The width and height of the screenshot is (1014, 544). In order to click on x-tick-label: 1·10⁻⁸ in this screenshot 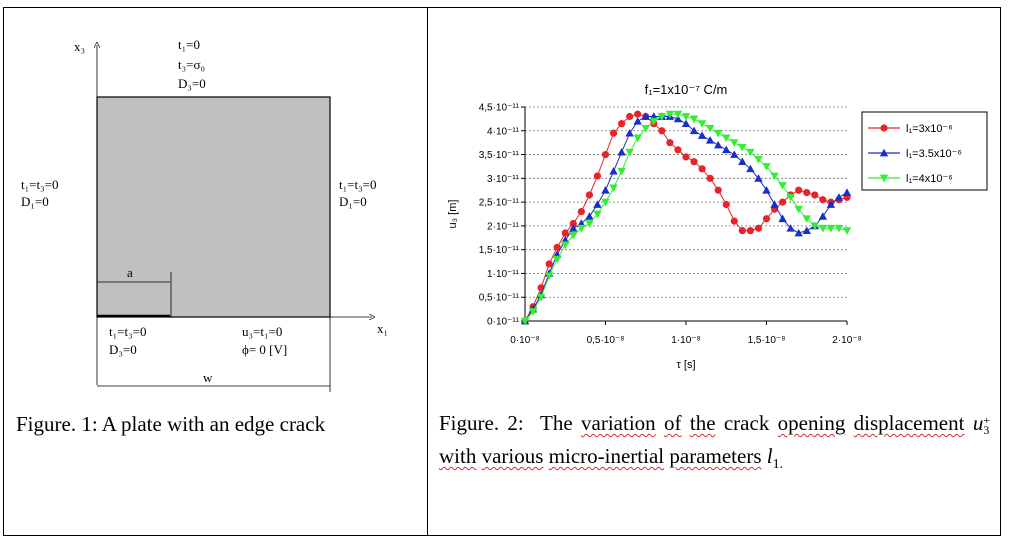, I will do `click(686, 340)`.